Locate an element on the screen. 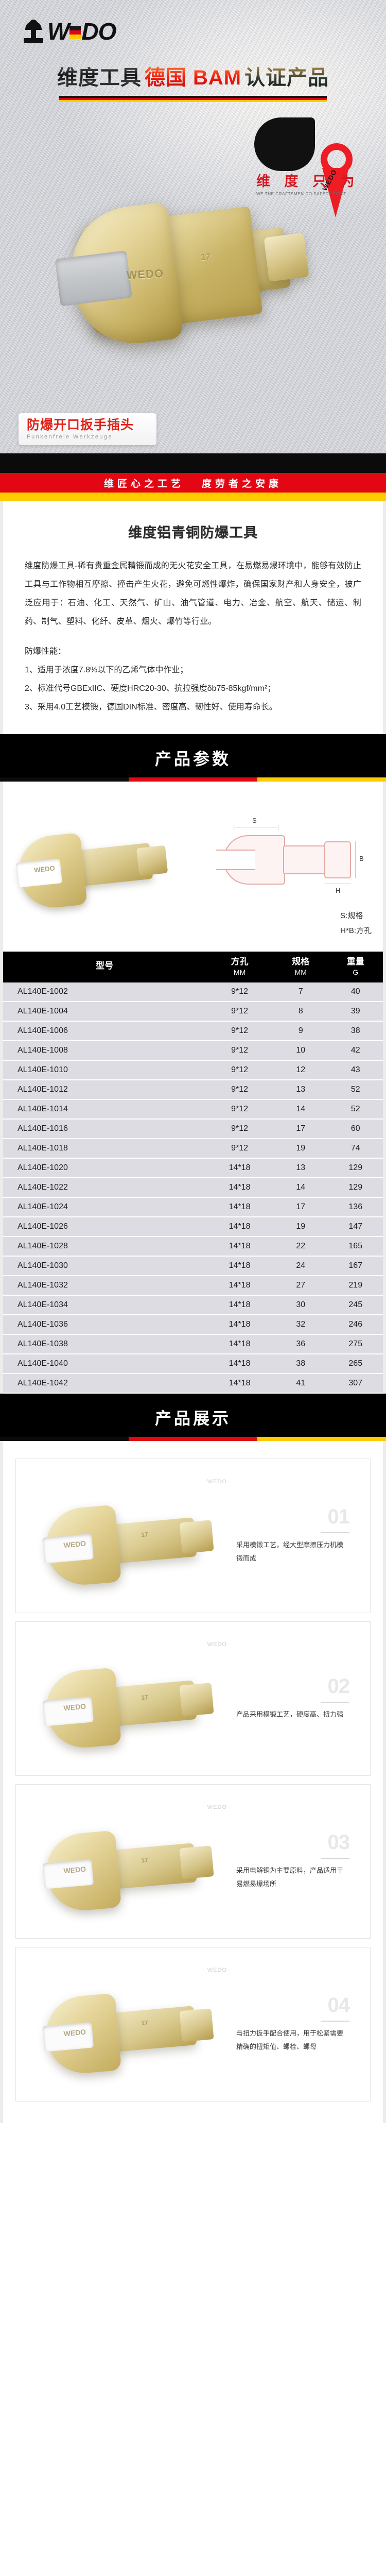  showcase-number: 03 is located at coordinates (338, 1842).